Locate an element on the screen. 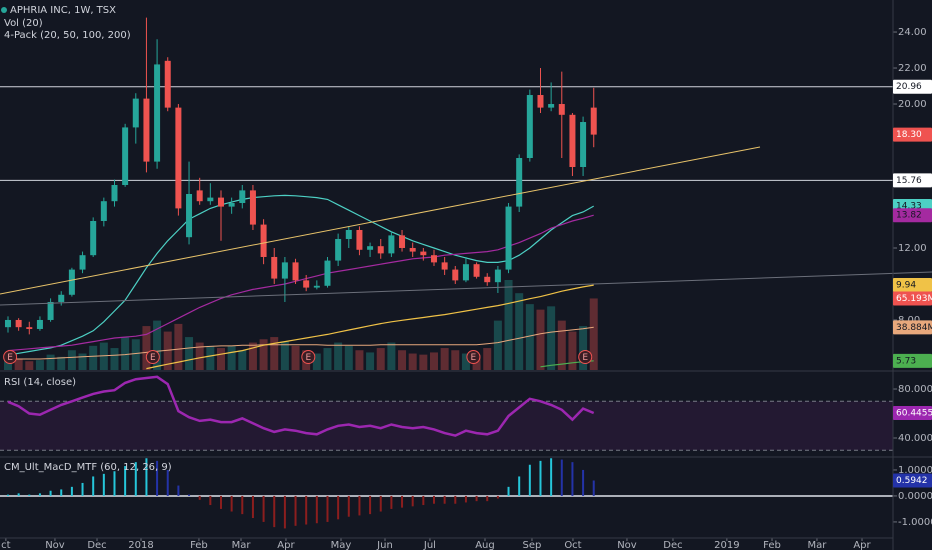 The height and width of the screenshot is (550, 932). x-tick-label: Oct is located at coordinates (572, 545).